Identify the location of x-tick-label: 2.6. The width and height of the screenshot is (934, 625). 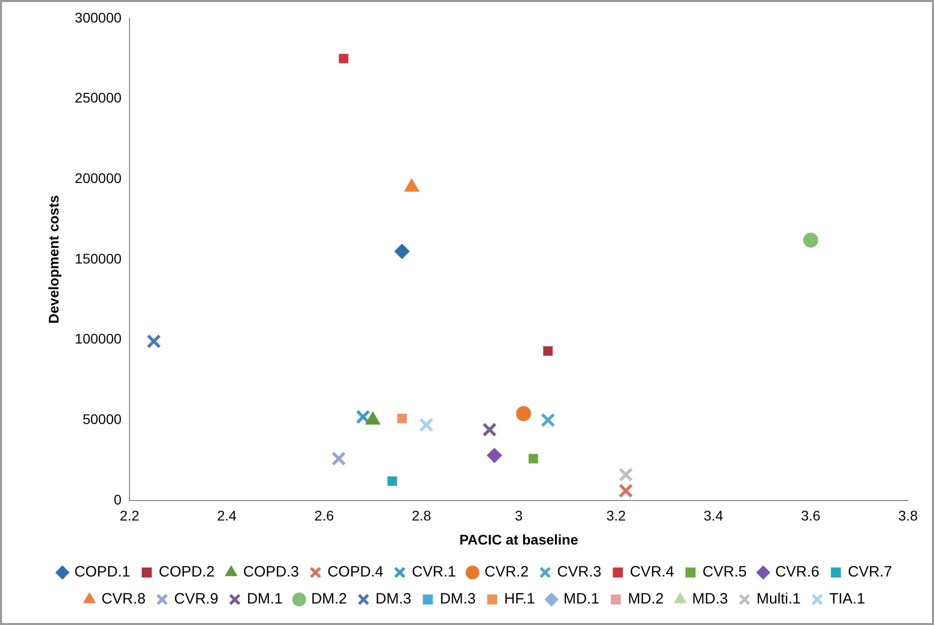
(324, 516).